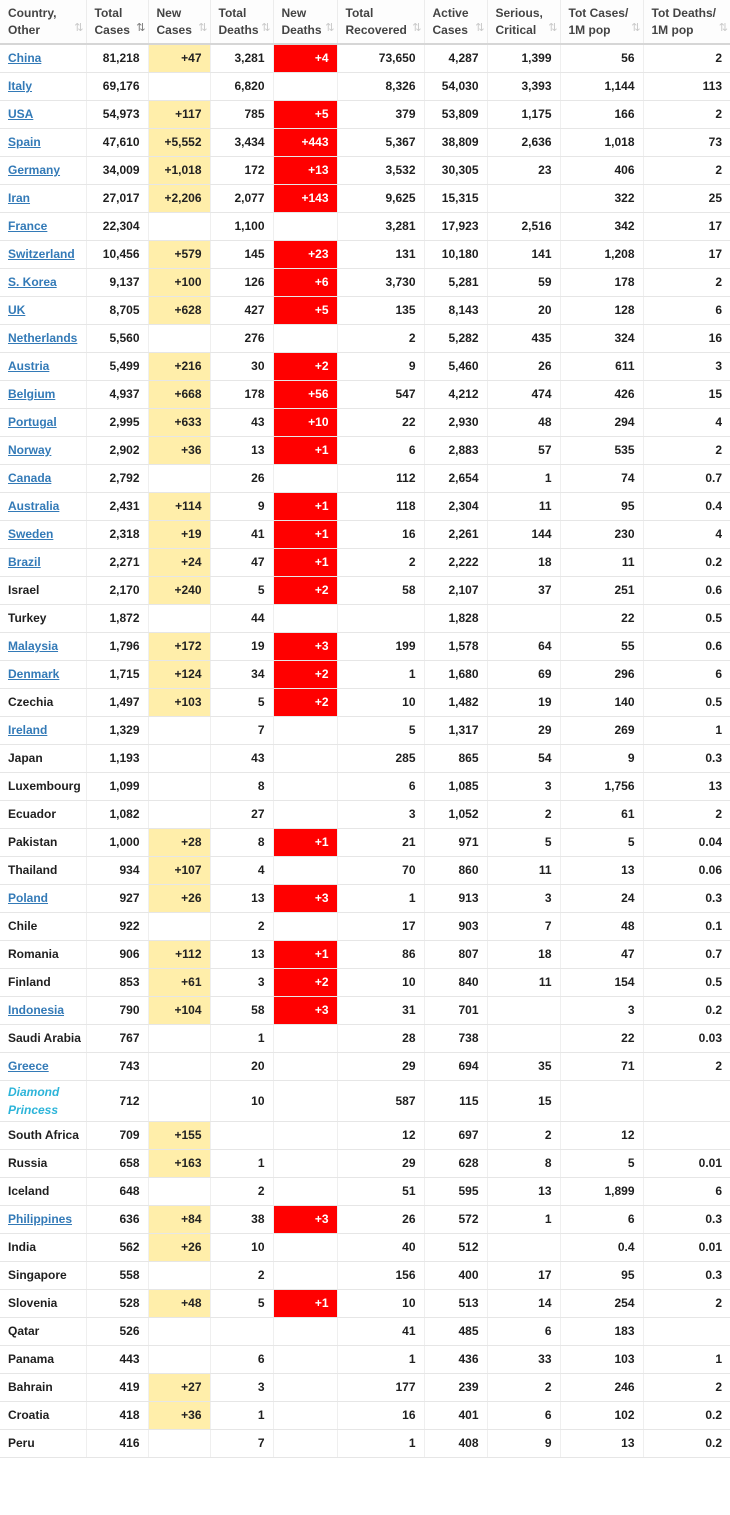 Image resolution: width=730 pixels, height=1515 pixels. Describe the element at coordinates (365, 646) in the screenshot. I see `table-row: Malaysia 1,796 +172 19 +3 199 1,578 64 55 0.6` at that location.